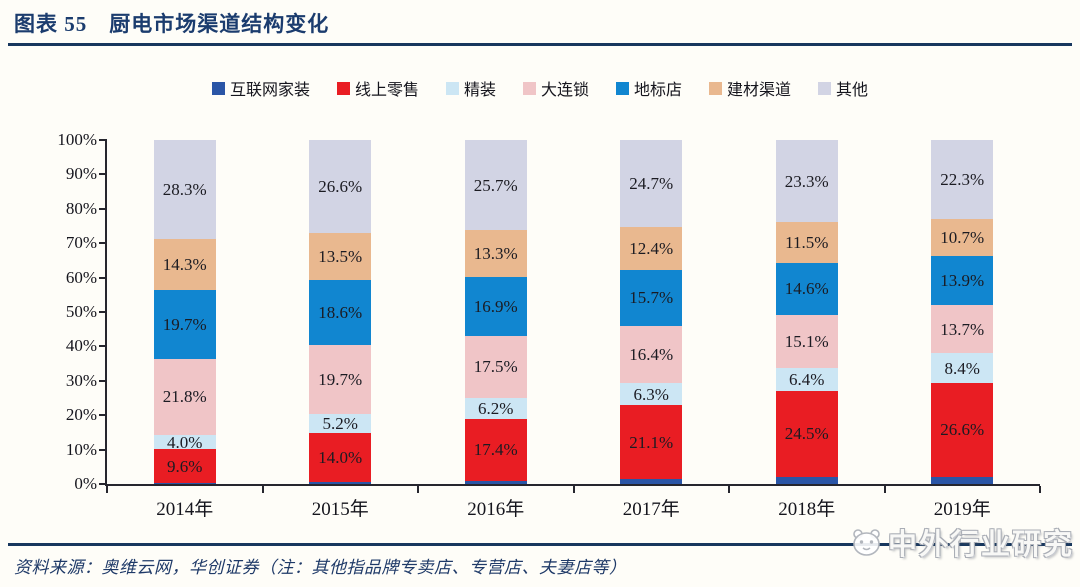  Describe the element at coordinates (961, 542) in the screenshot. I see `watermark-logo: 中外行业研究` at that location.